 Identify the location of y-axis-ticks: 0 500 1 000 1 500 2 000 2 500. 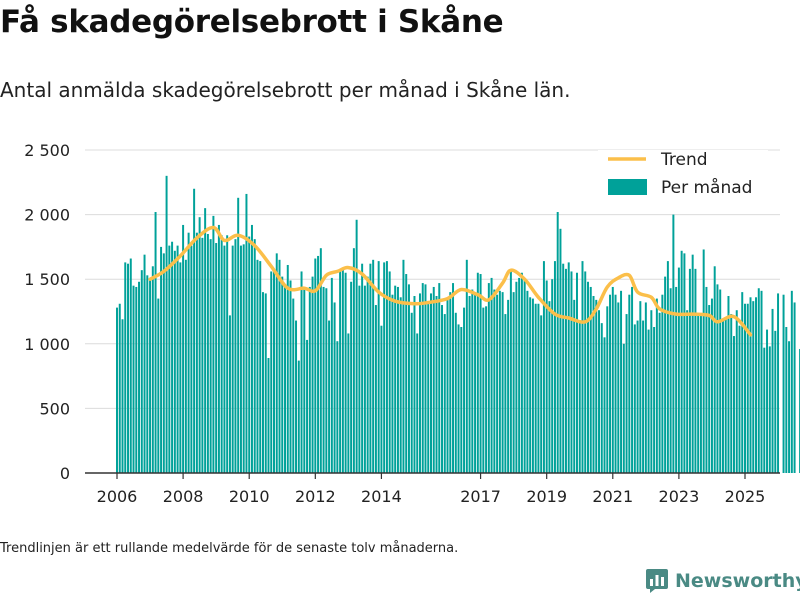
(47, 312).